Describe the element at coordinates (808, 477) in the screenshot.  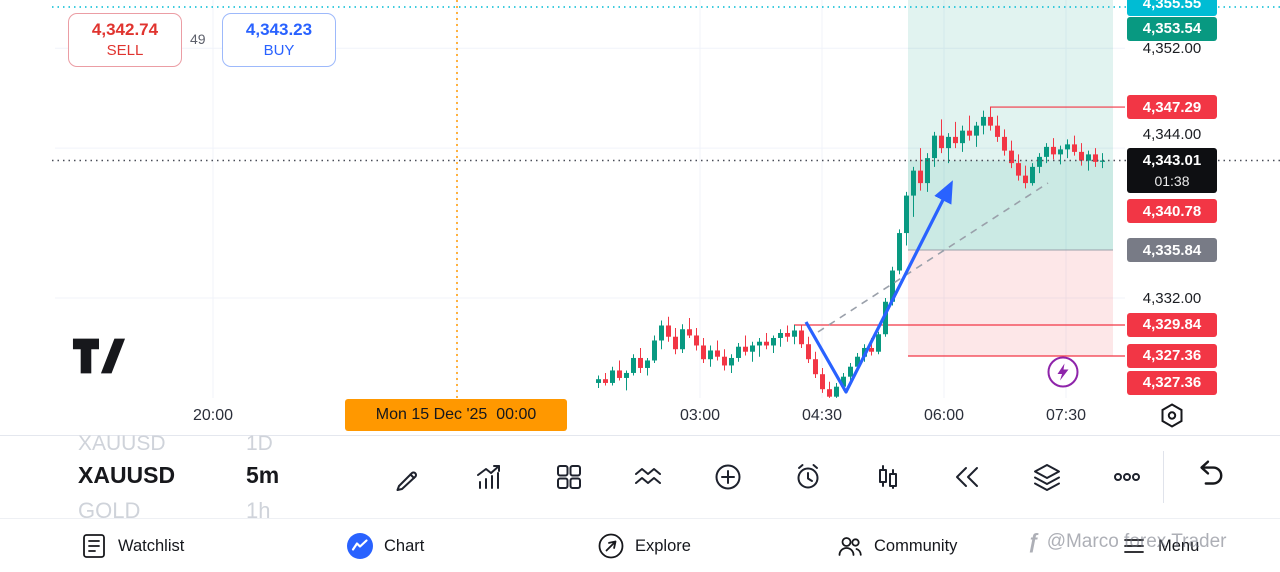
I see `alerts-clock-icon` at that location.